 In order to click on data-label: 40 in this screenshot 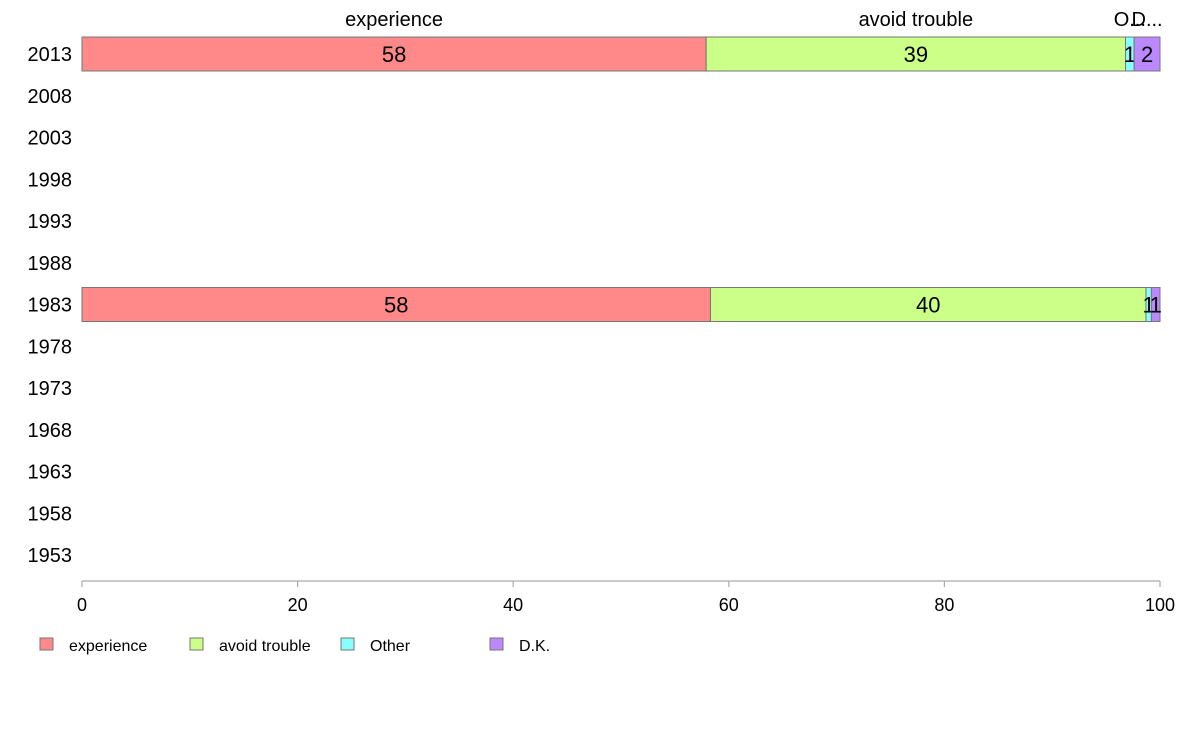, I will do `click(928, 305)`.